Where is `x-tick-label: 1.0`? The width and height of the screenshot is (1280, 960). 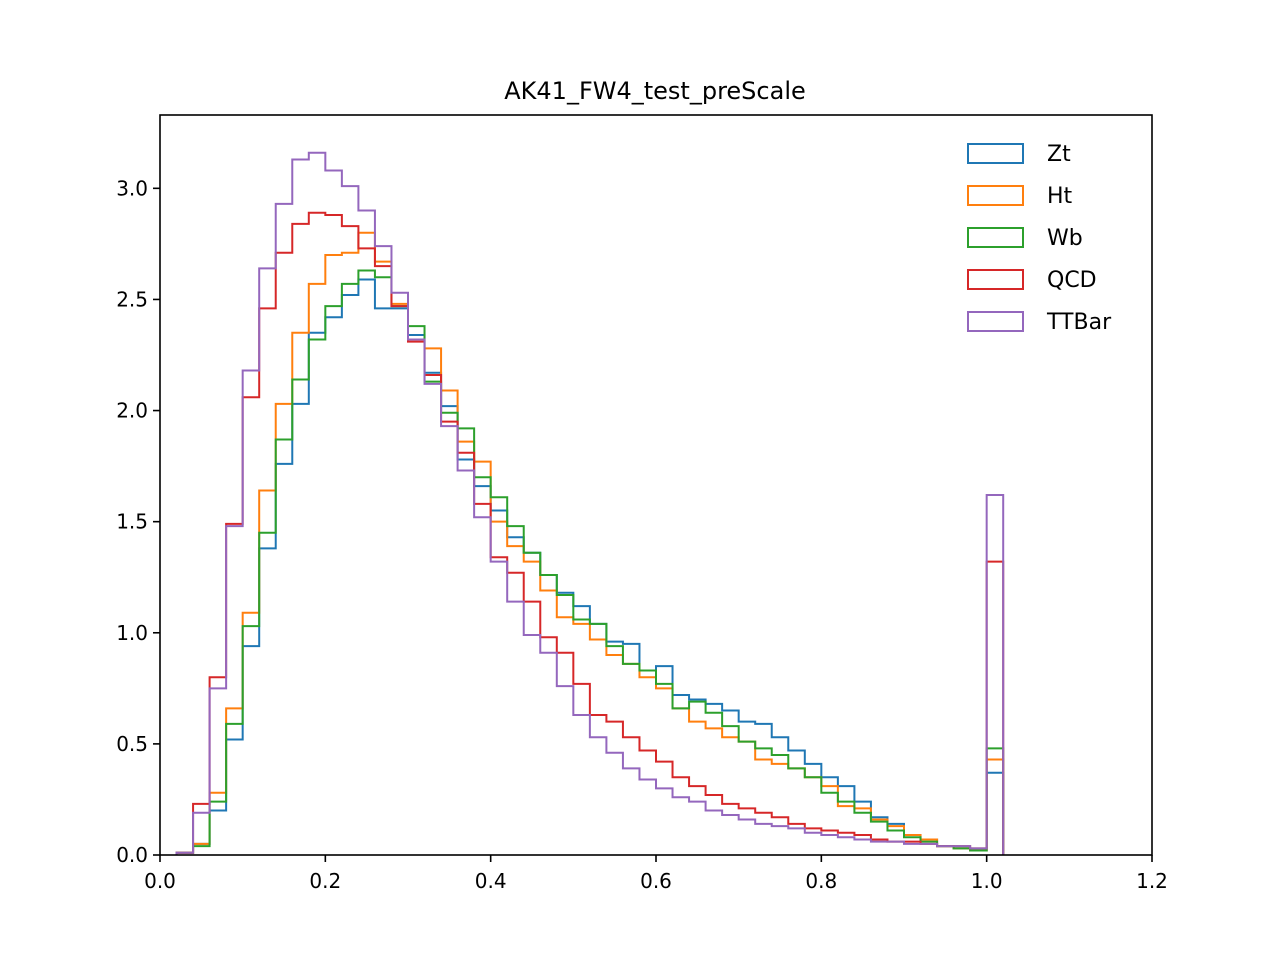 x-tick-label: 1.0 is located at coordinates (987, 881).